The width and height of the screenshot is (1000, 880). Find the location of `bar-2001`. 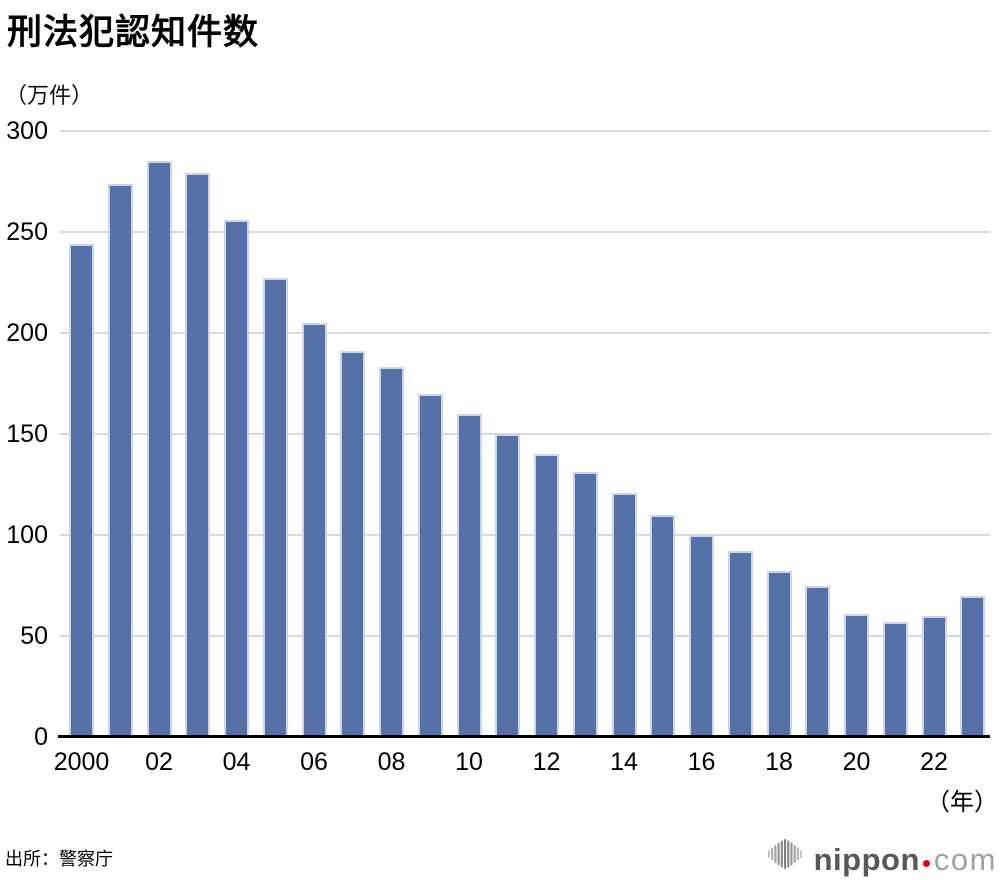

bar-2001 is located at coordinates (120, 460).